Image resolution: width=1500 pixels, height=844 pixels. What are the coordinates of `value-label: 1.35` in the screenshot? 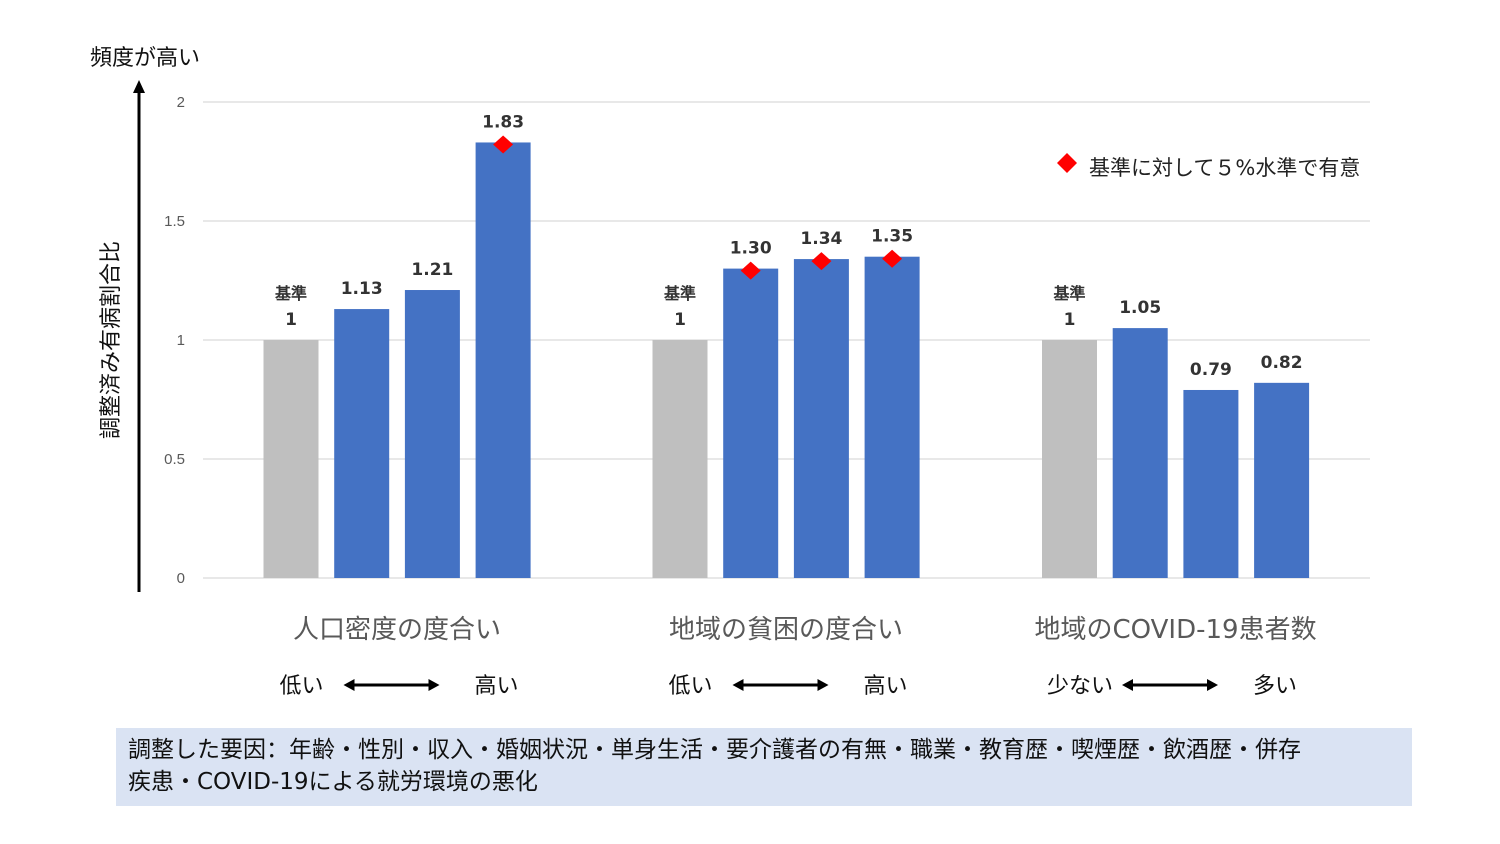 It's located at (892, 237).